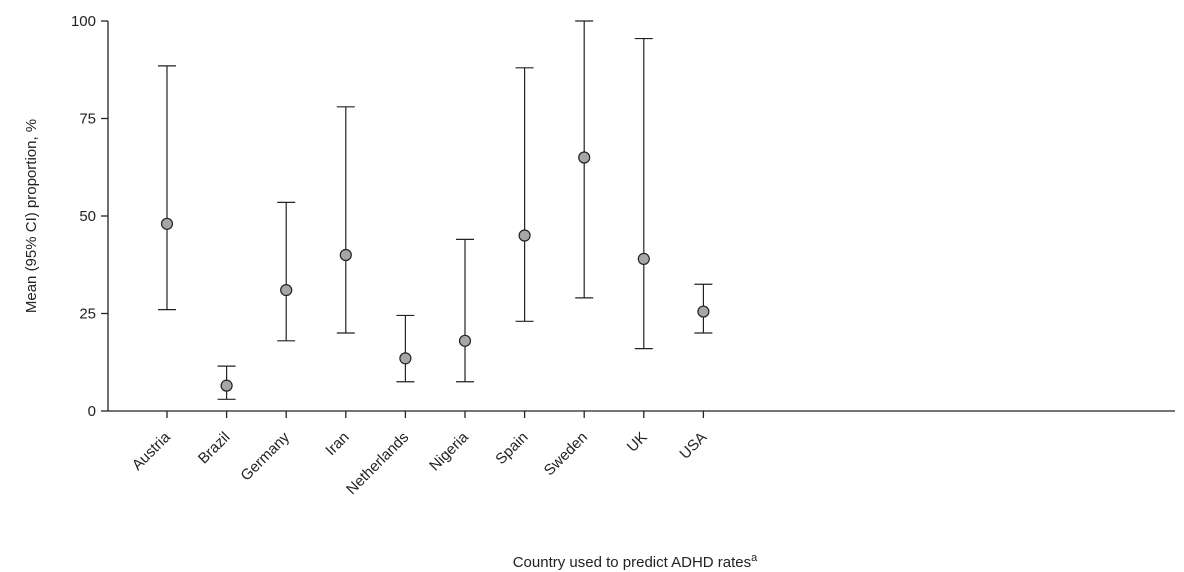 The height and width of the screenshot is (572, 1184). I want to click on x-tick-label: Germany, so click(265, 456).